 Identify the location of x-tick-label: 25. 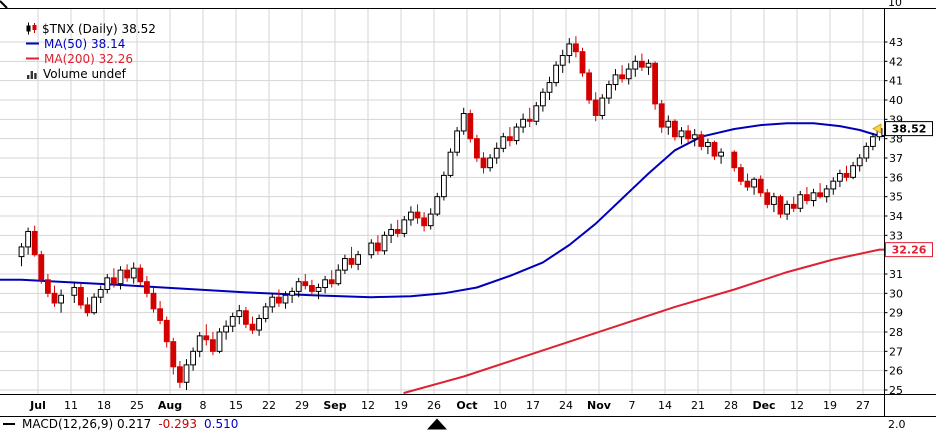
(137, 405).